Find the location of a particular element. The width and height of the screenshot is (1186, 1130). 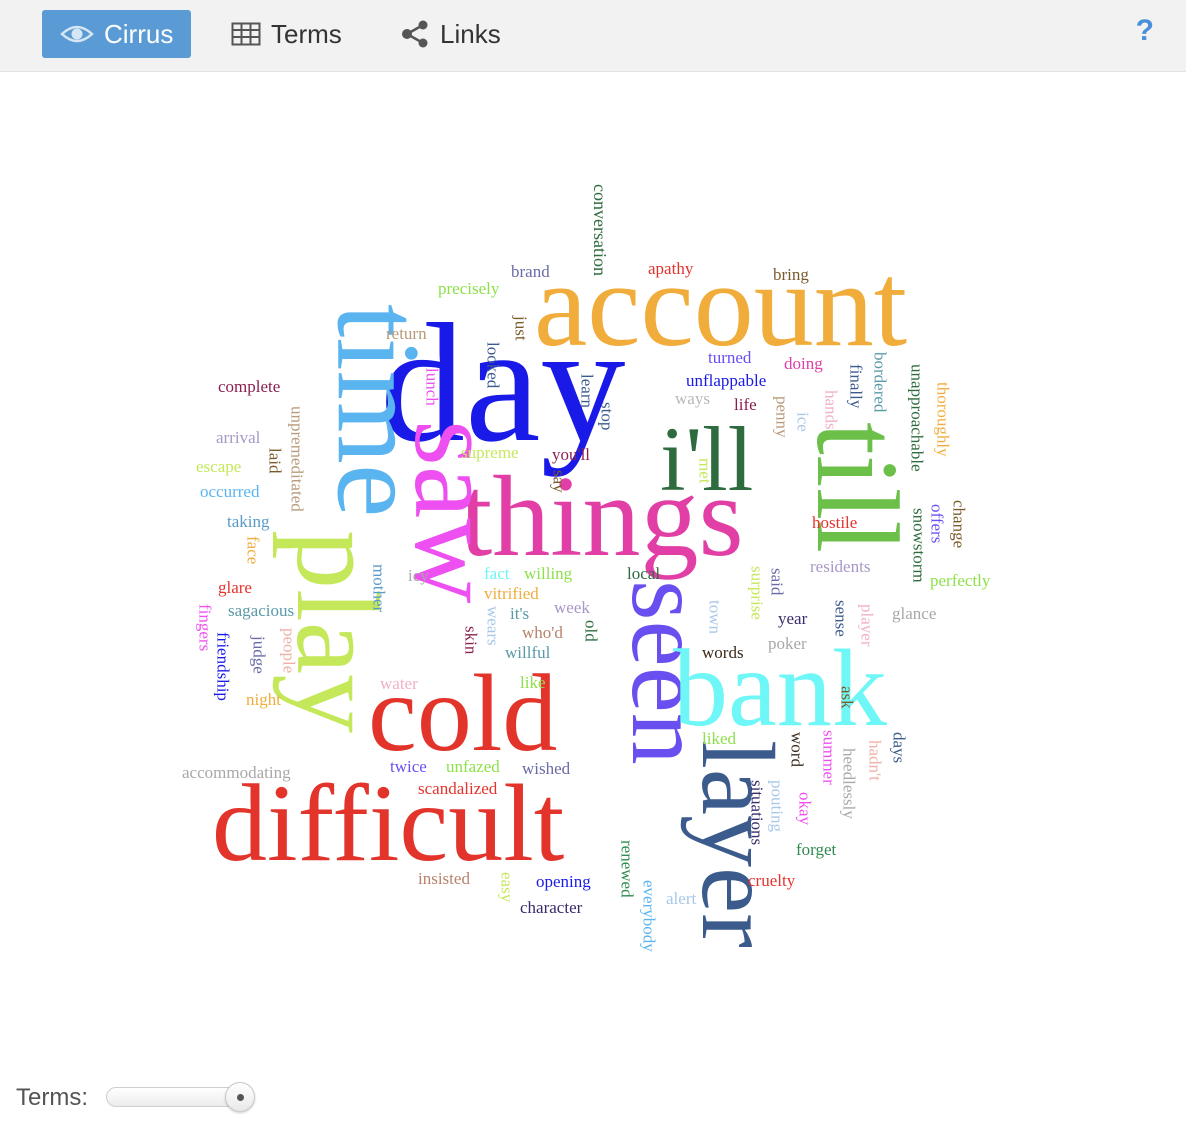

cloud-word: layer is located at coordinates (737, 844).